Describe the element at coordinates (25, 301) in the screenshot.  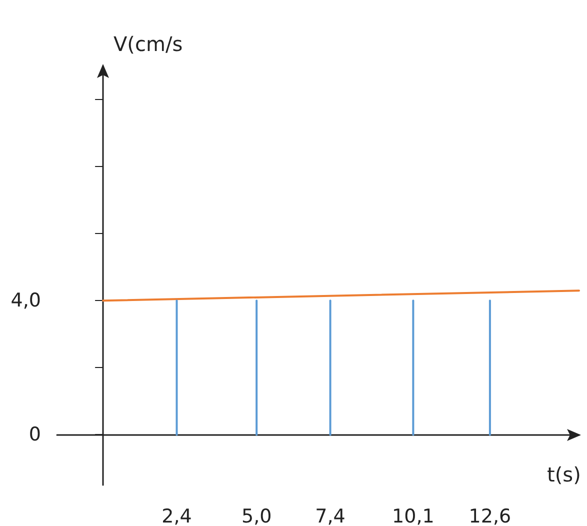
I see `y-tick-label: 4,0` at that location.